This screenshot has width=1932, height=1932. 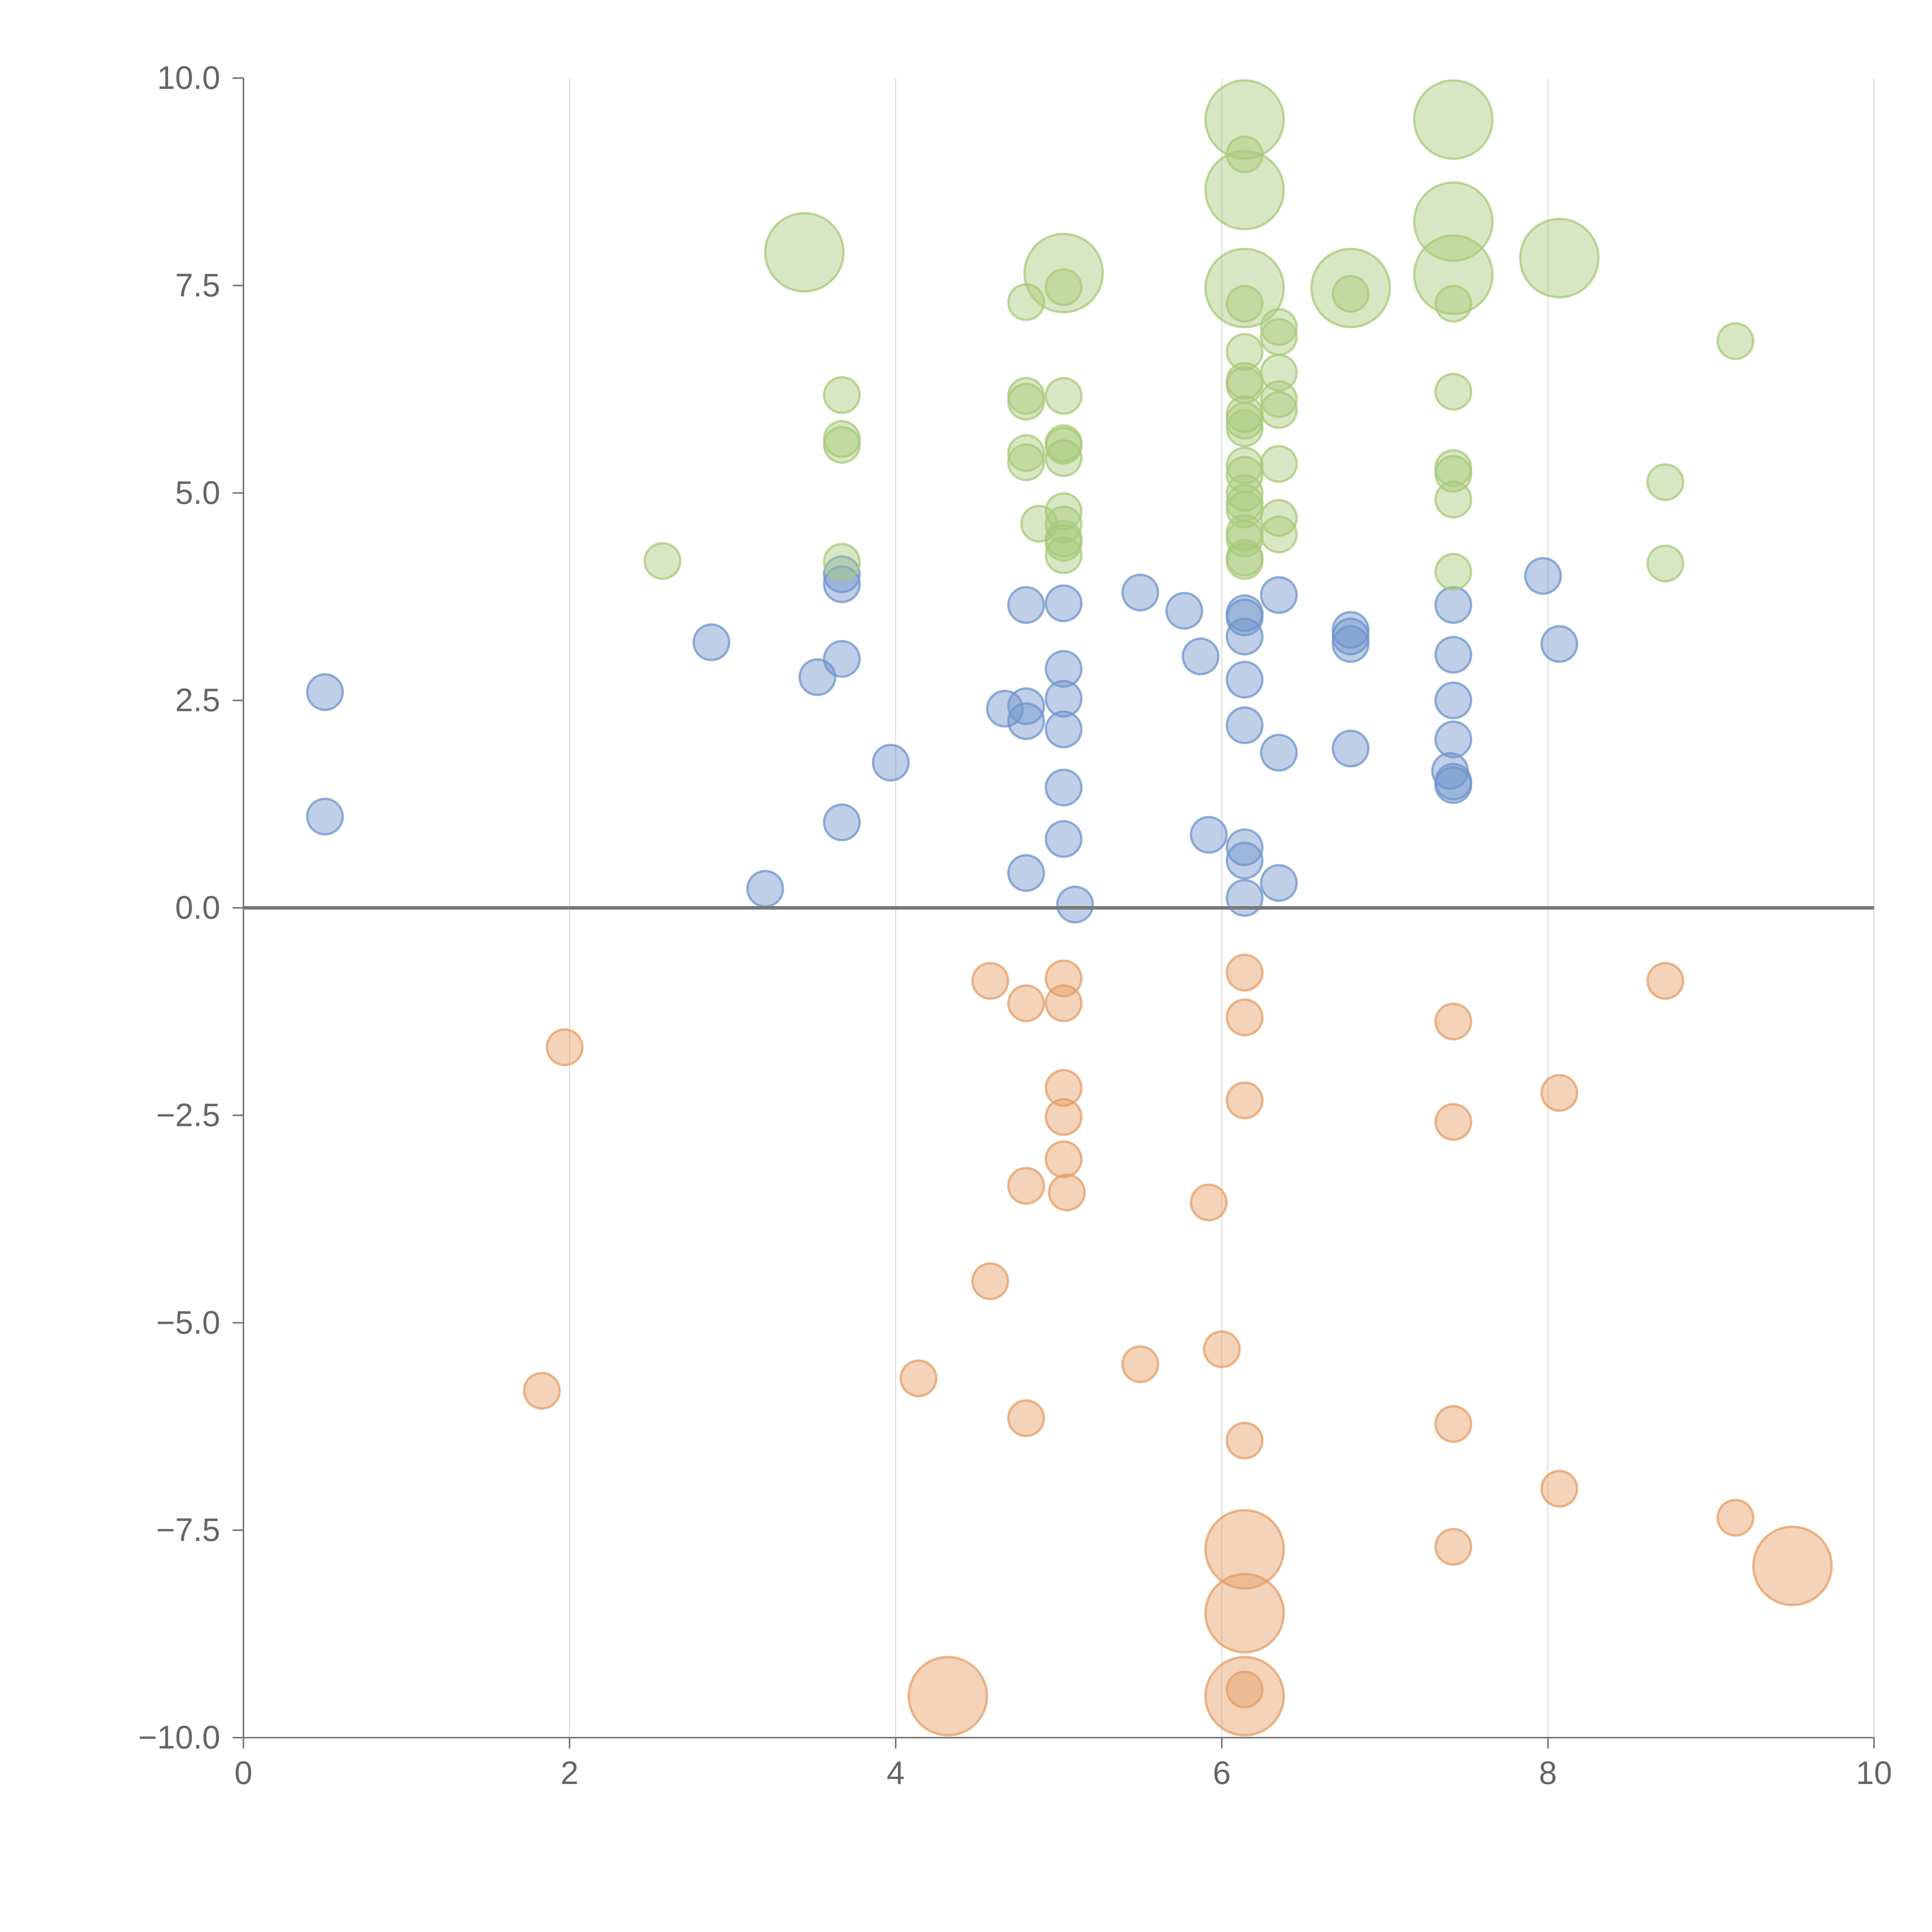 What do you see at coordinates (896, 1773) in the screenshot?
I see `x-tick-label: 4` at bounding box center [896, 1773].